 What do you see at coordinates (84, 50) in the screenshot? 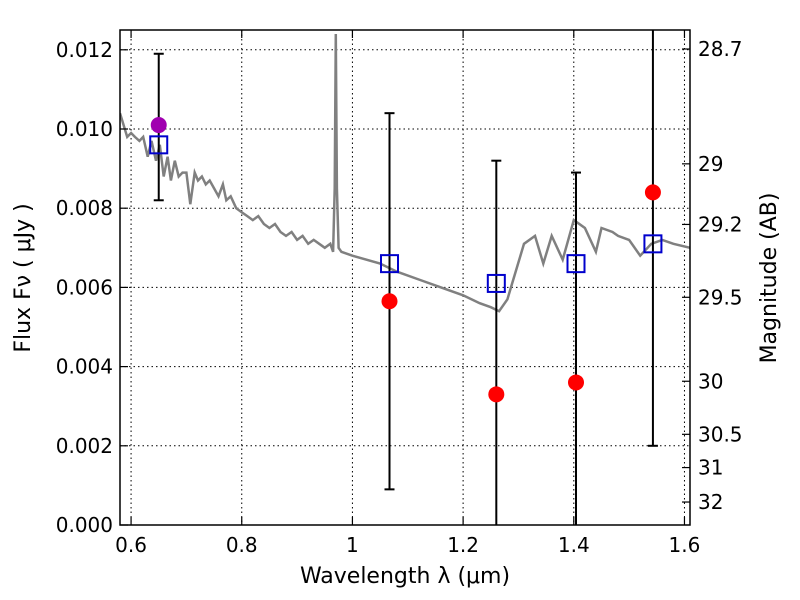
I see `y-tick-label: 0.012` at bounding box center [84, 50].